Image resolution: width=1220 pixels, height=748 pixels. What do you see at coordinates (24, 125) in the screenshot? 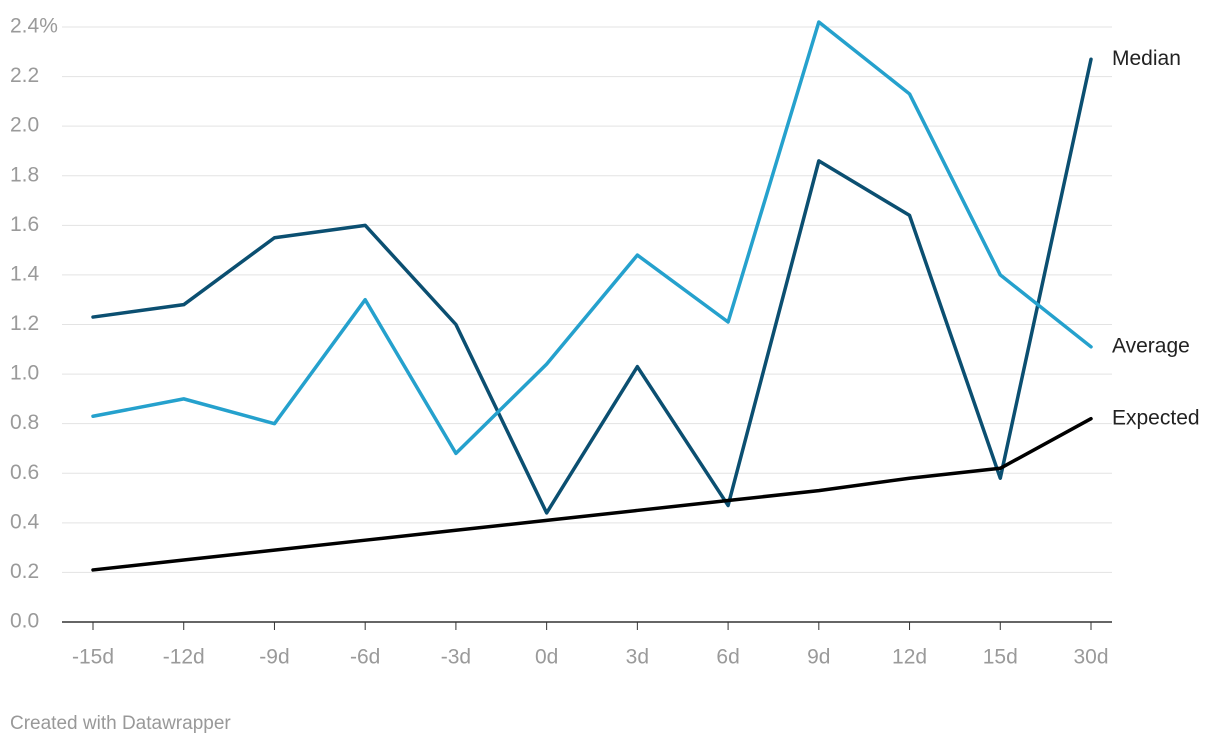
I see `y-tick-label: 2.0` at bounding box center [24, 125].